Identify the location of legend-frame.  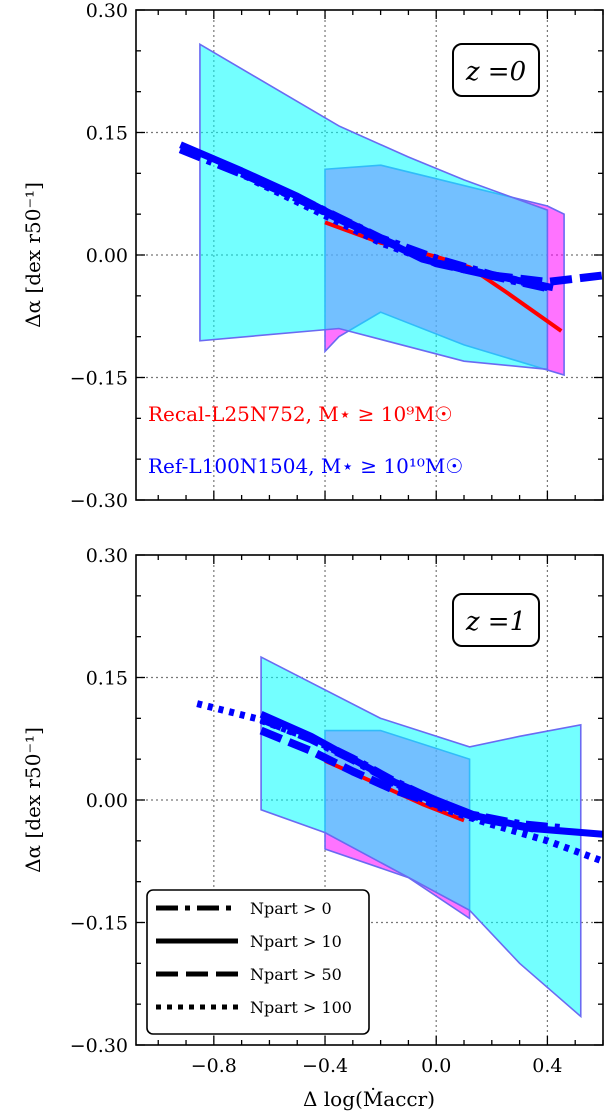
(258, 962).